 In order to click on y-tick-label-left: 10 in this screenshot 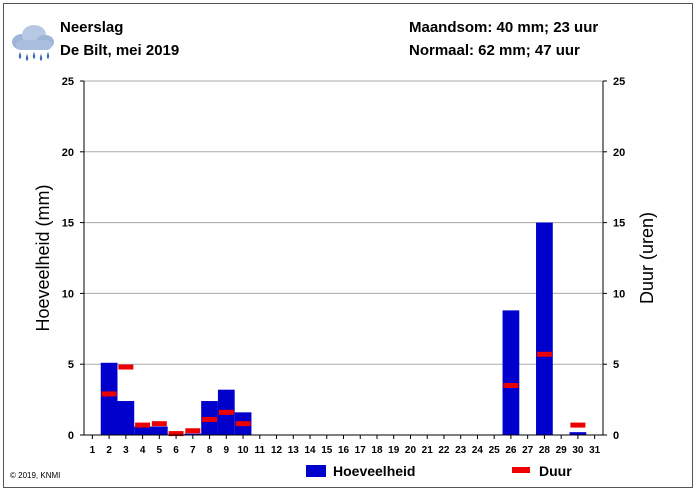, I will do `click(68, 294)`.